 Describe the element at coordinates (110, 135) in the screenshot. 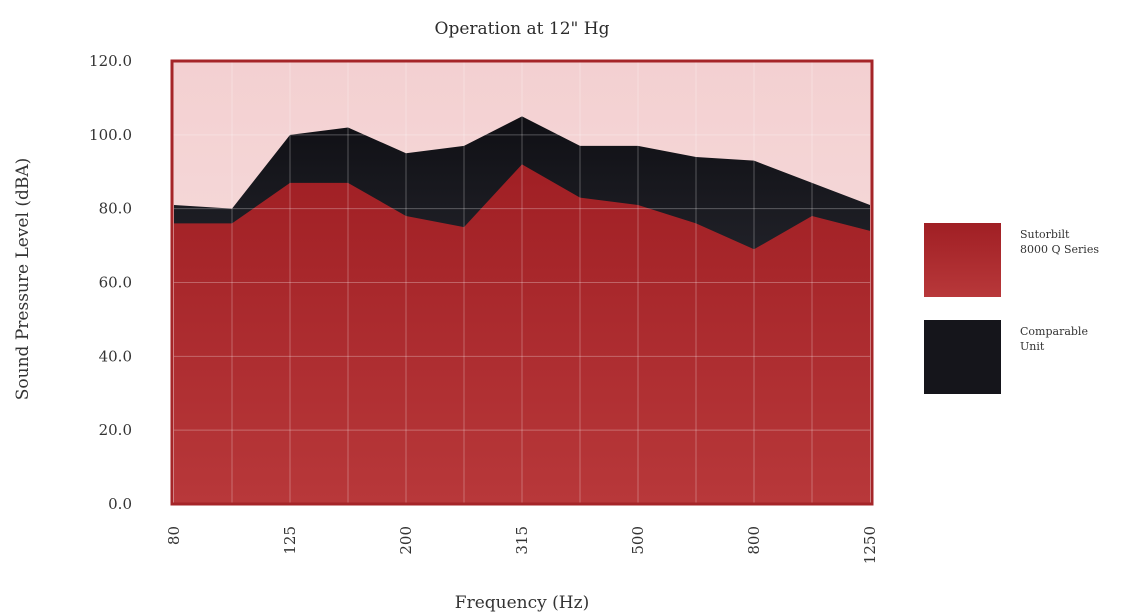

I see `y-tick-label: 100.0` at that location.